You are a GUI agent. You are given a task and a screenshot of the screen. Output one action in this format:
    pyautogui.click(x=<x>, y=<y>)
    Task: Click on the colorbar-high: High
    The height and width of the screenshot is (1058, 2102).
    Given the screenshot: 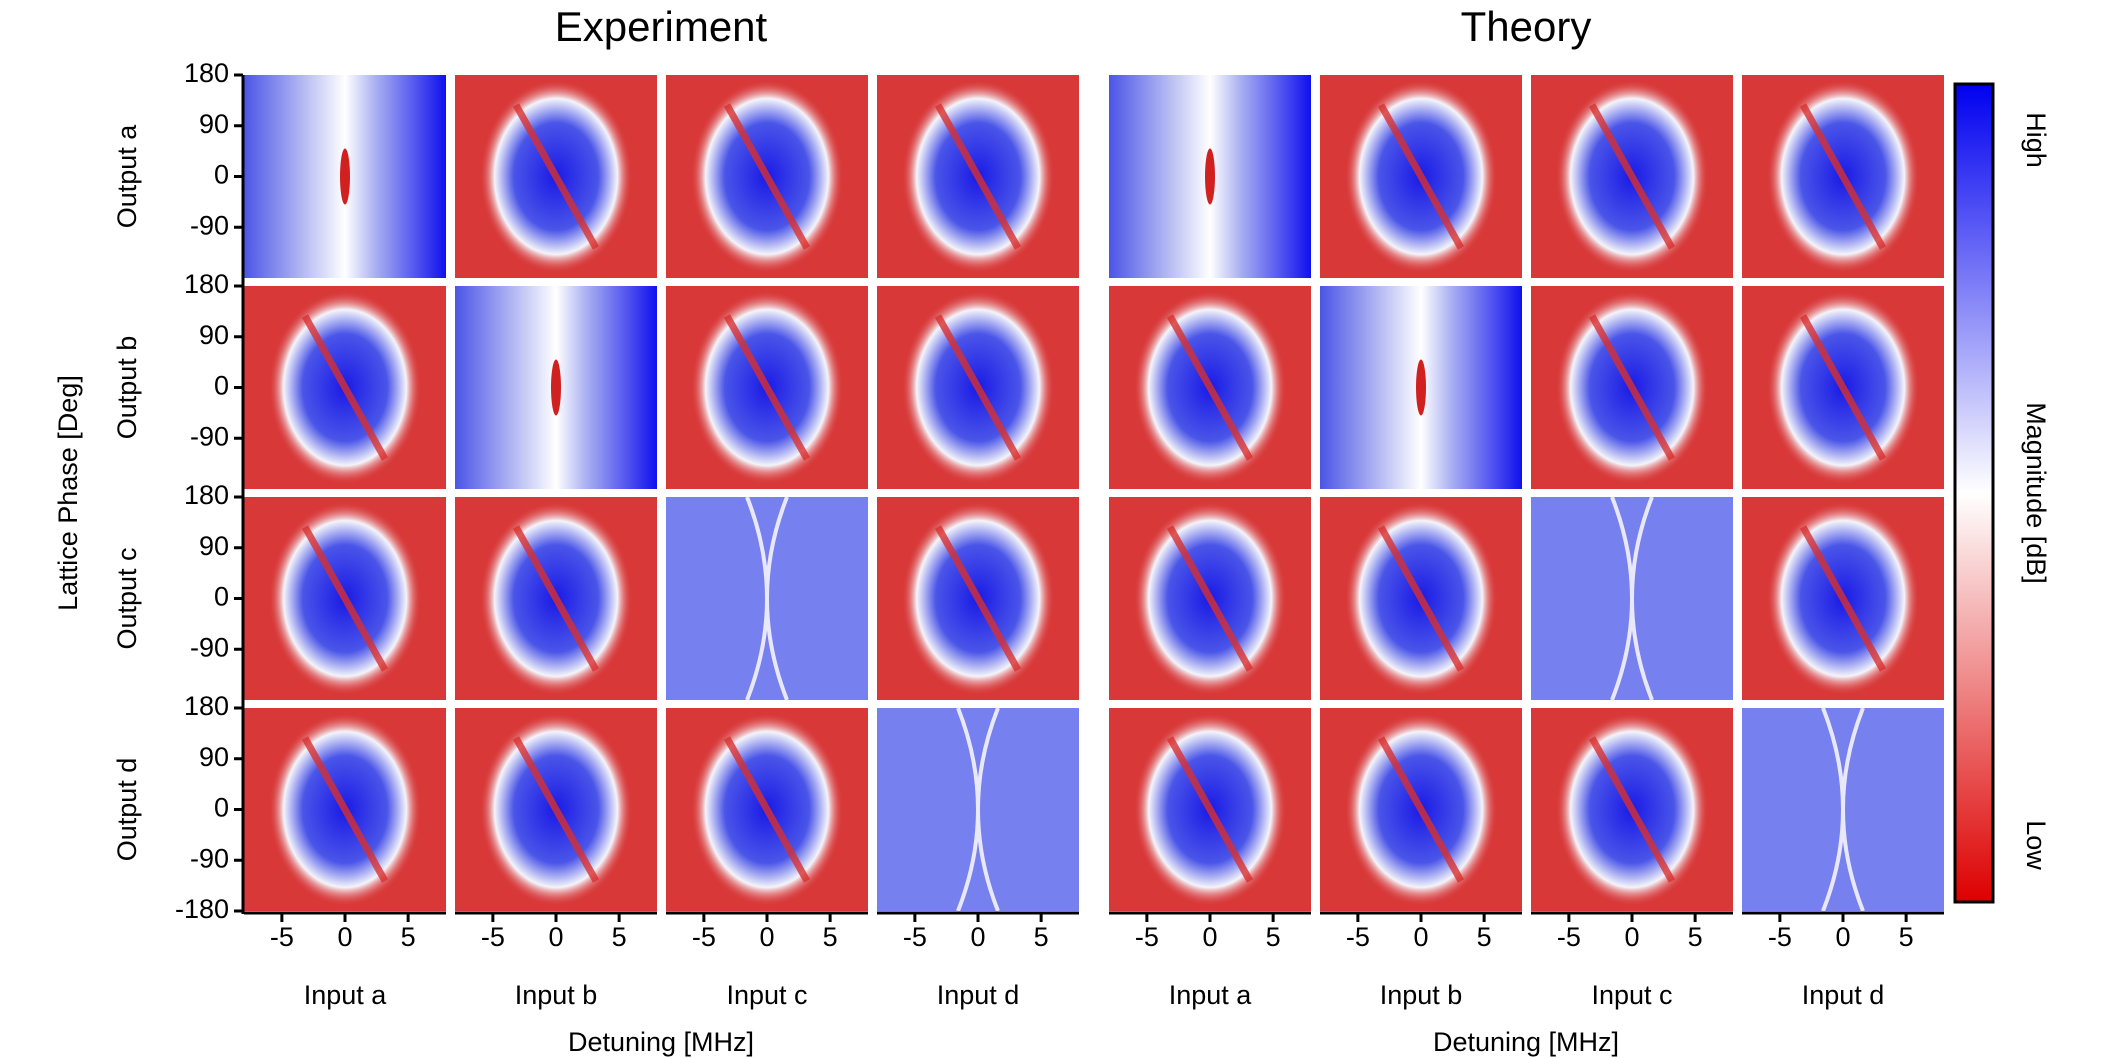 What is the action you would take?
    pyautogui.click(x=2036, y=140)
    